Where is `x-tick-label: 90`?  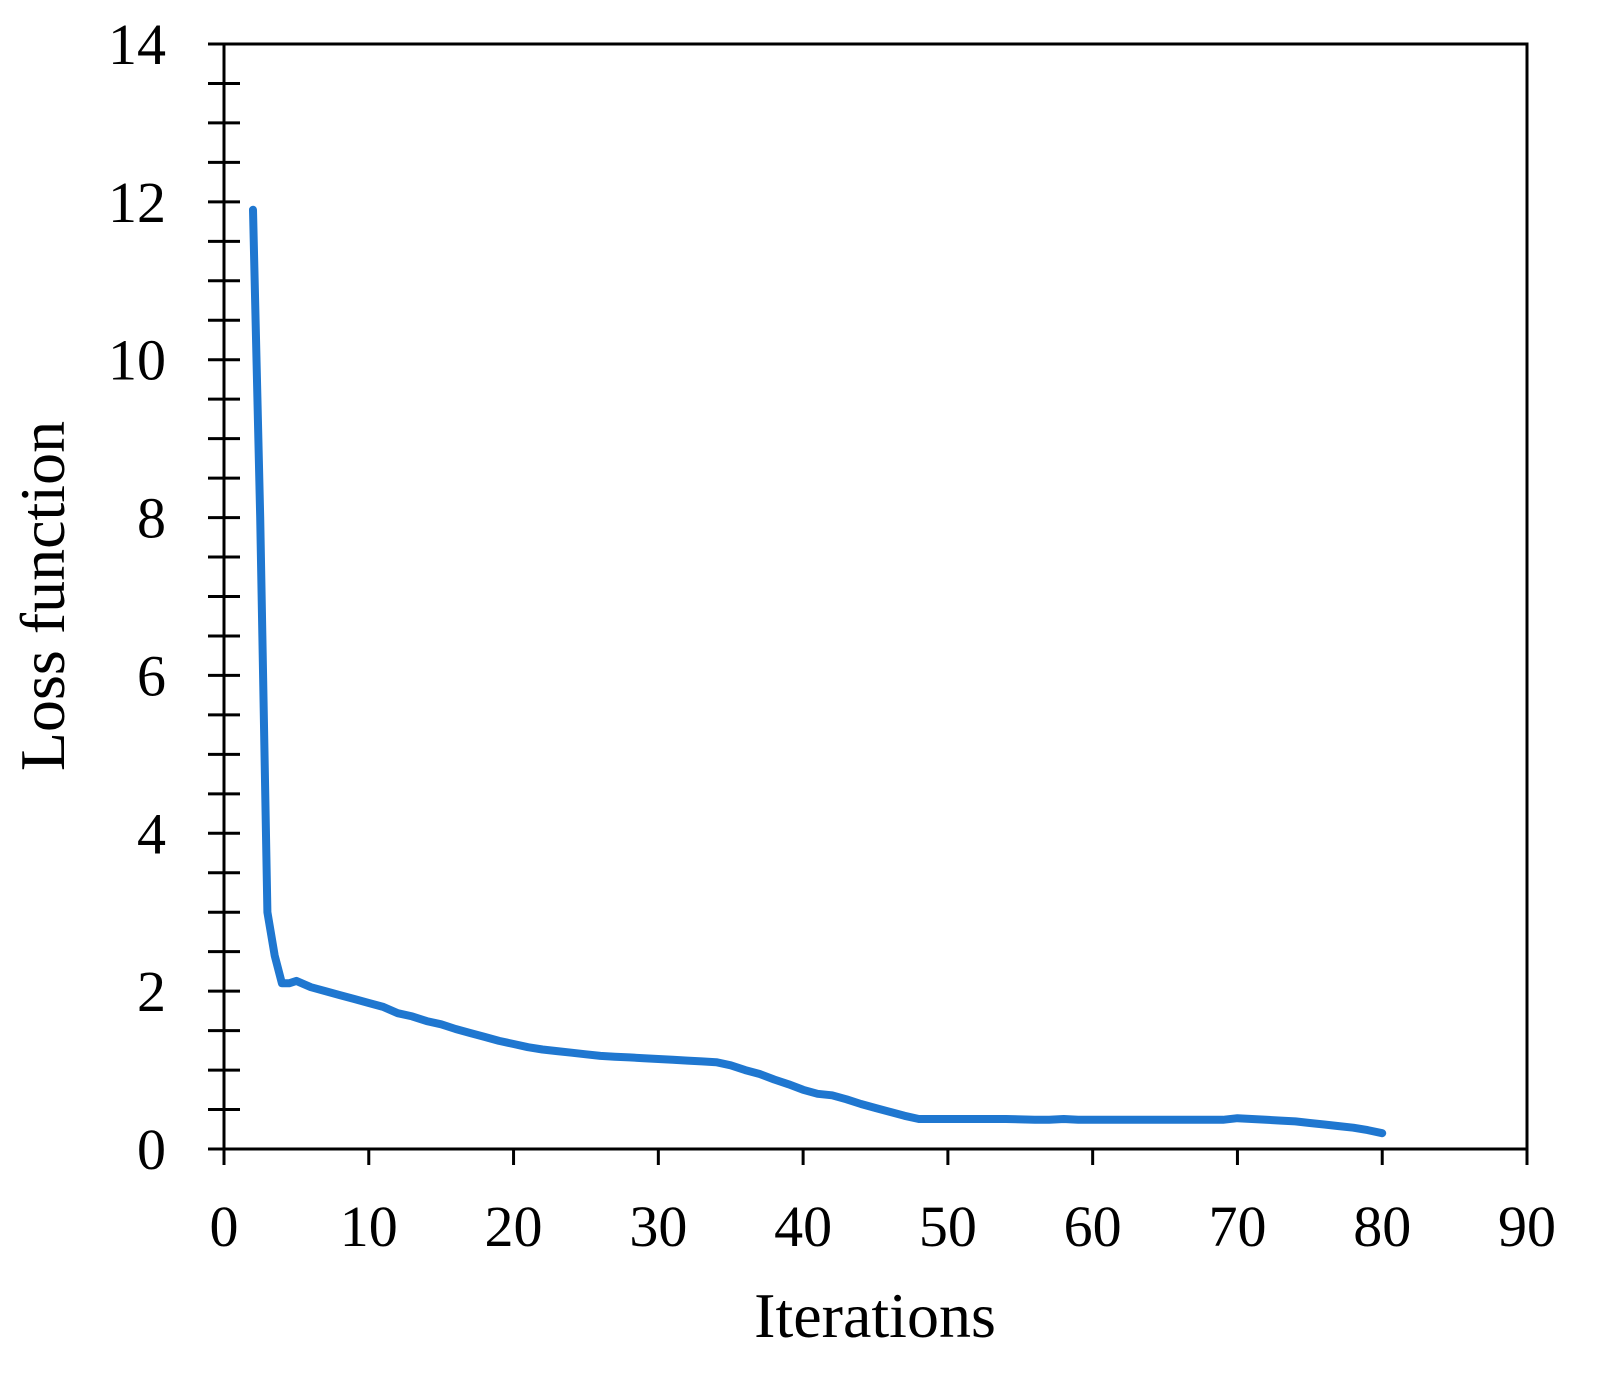
x-tick-label: 90 is located at coordinates (1527, 1226).